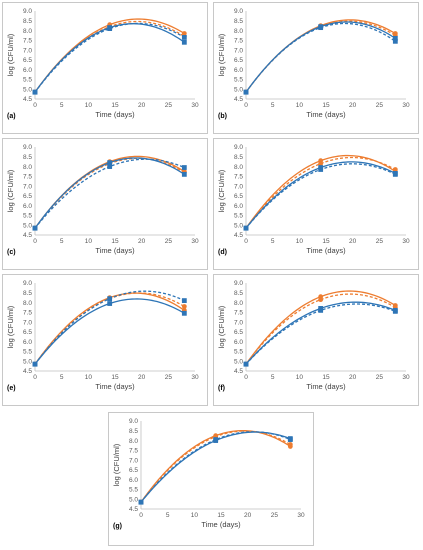 The height and width of the screenshot is (550, 423). I want to click on panel-label: (g), so click(117, 526).